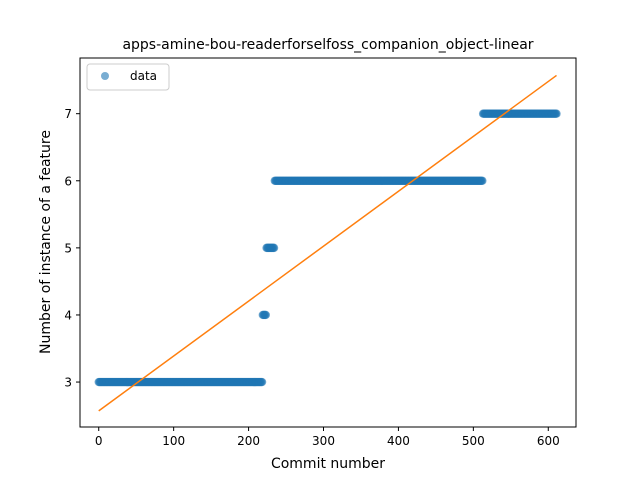 The width and height of the screenshot is (640, 480). Describe the element at coordinates (99, 441) in the screenshot. I see `x-tick-label: 0` at that location.